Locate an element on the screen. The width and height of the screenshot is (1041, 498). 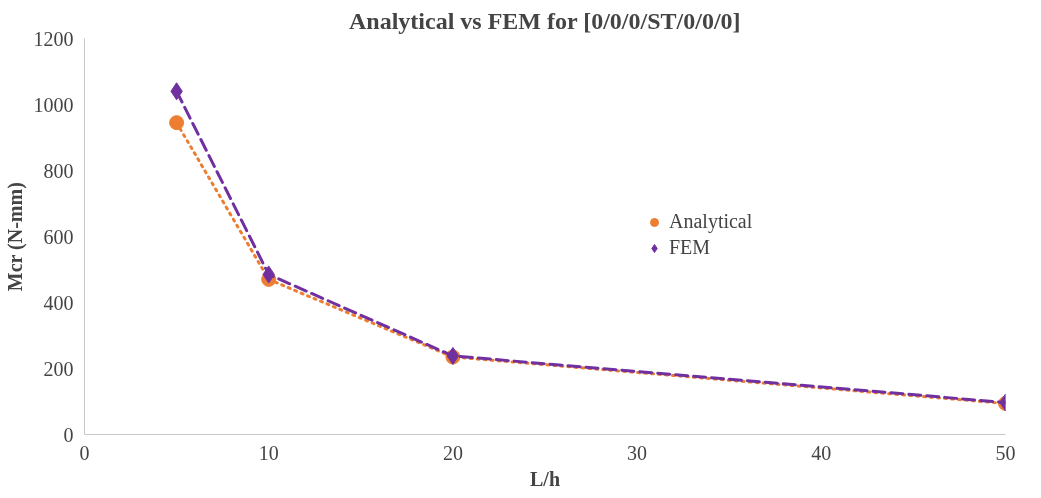
x-tick-label: 40 is located at coordinates (821, 452).